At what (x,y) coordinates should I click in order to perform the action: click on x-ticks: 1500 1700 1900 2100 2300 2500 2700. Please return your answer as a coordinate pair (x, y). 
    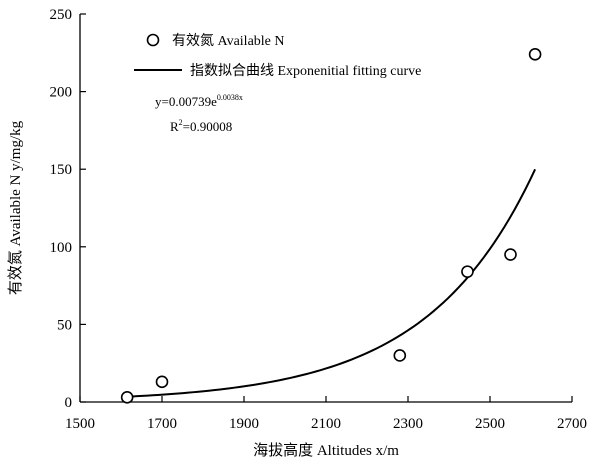
    Looking at the image, I should click on (326, 414).